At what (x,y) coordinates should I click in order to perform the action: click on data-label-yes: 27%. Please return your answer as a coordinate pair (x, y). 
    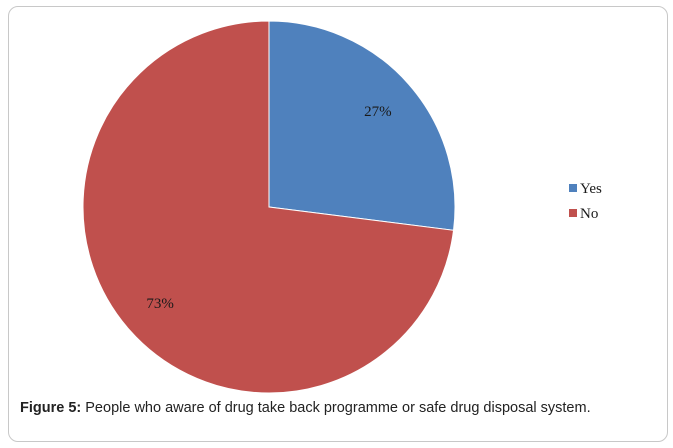
    Looking at the image, I should click on (378, 112).